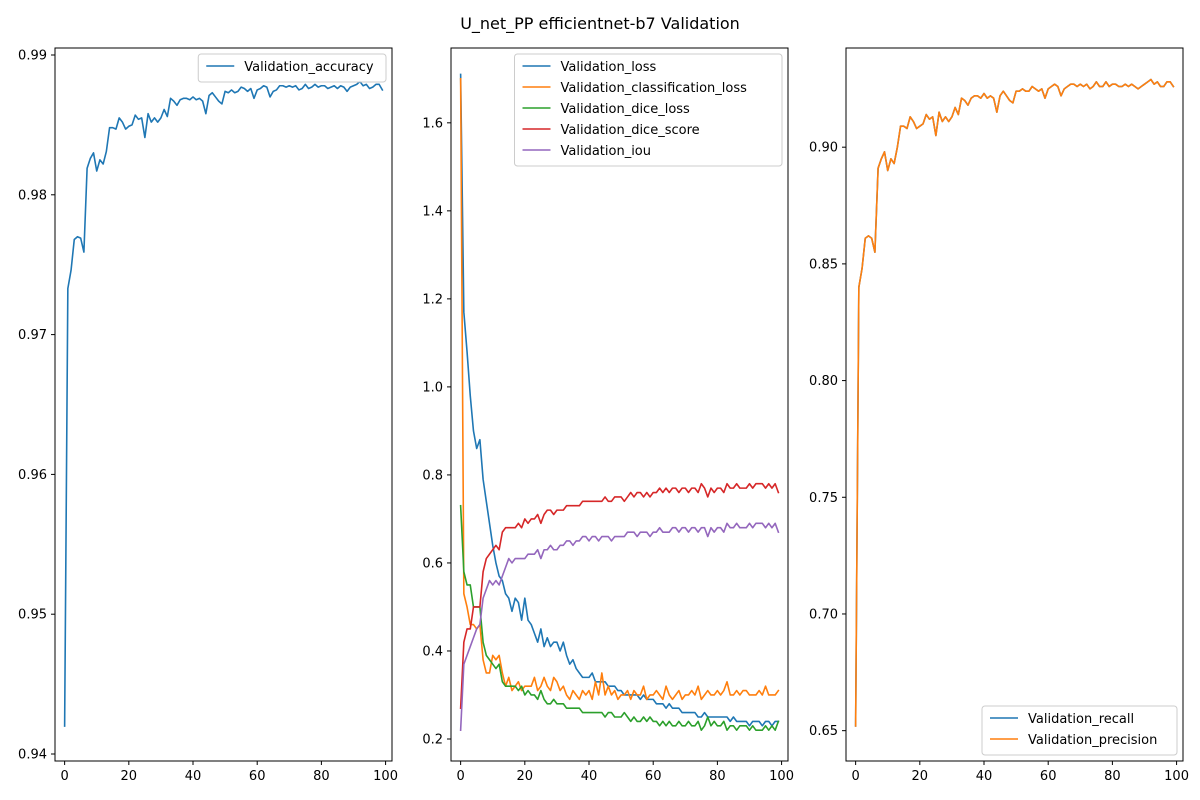 Image resolution: width=1200 pixels, height=800 pixels. What do you see at coordinates (432, 123) in the screenshot?
I see `y-tick-label: 1.6` at bounding box center [432, 123].